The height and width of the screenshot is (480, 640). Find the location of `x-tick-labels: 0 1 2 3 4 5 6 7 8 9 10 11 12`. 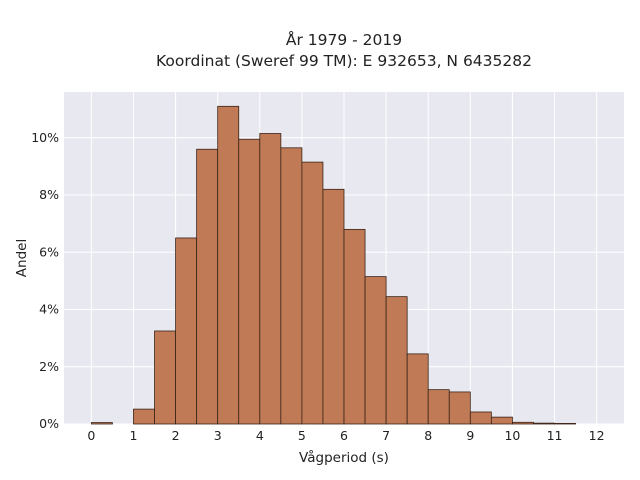

x-tick-labels: 0 1 2 3 4 5 6 7 8 9 10 11 12 is located at coordinates (345, 435).